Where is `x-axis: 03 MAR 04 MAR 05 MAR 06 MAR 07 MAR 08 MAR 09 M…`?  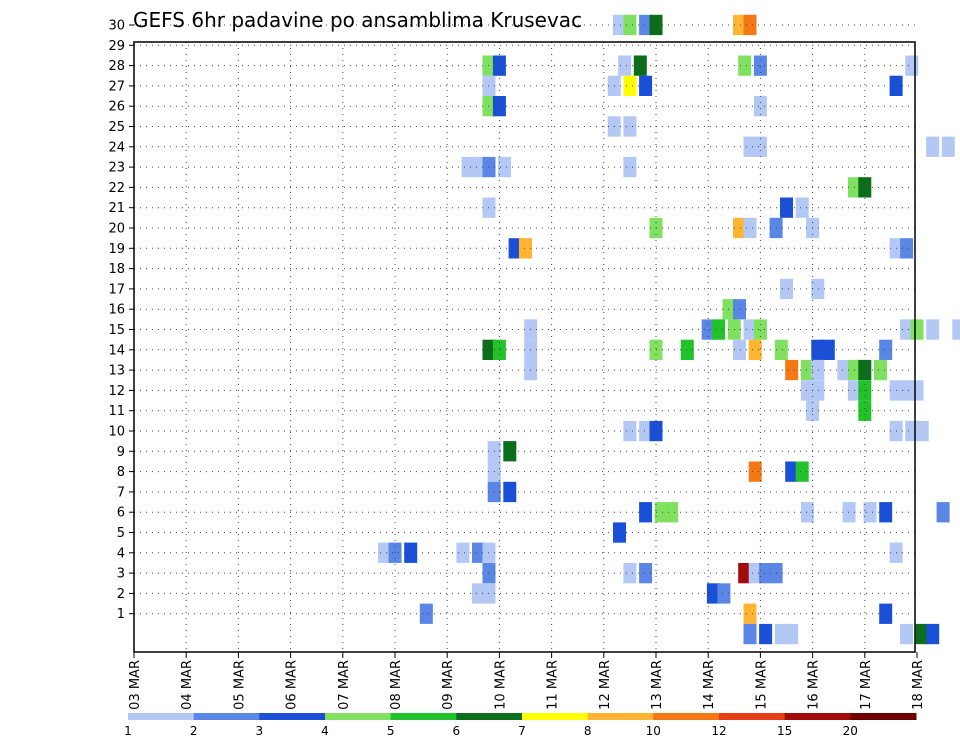 x-axis: 03 MAR 04 MAR 05 MAR 06 MAR 07 MAR 08 MAR 09 M… is located at coordinates (527, 681).